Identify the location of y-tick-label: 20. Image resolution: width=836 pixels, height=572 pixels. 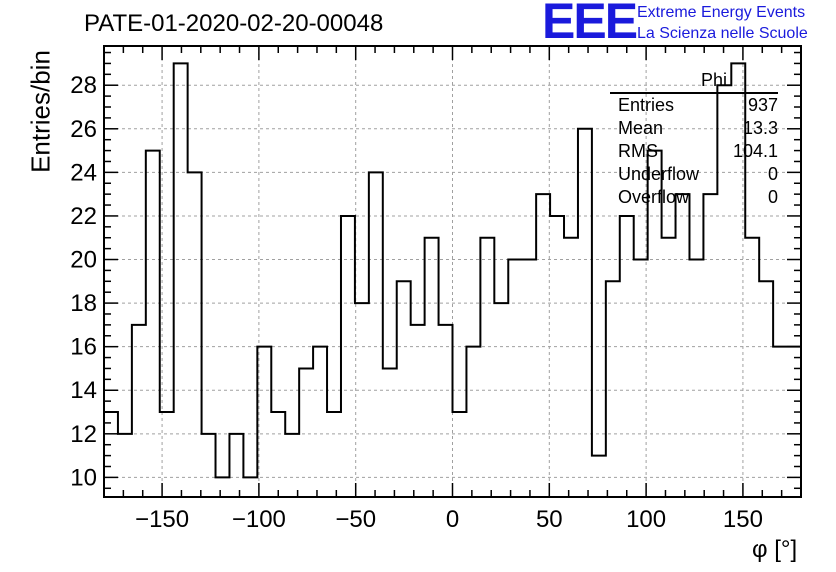
(83, 260).